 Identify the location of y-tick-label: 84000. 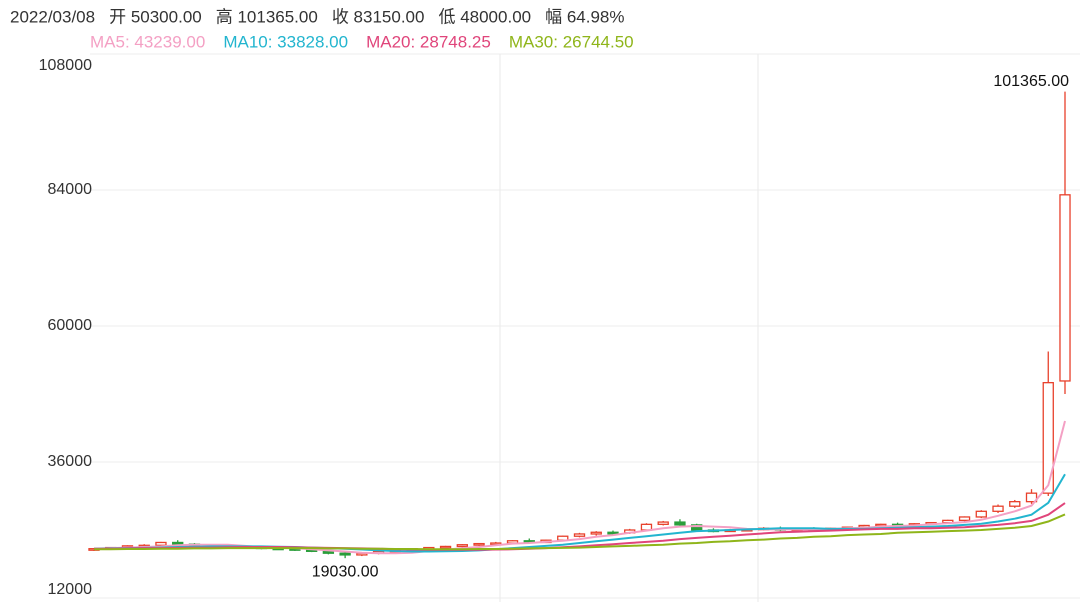
(70, 189).